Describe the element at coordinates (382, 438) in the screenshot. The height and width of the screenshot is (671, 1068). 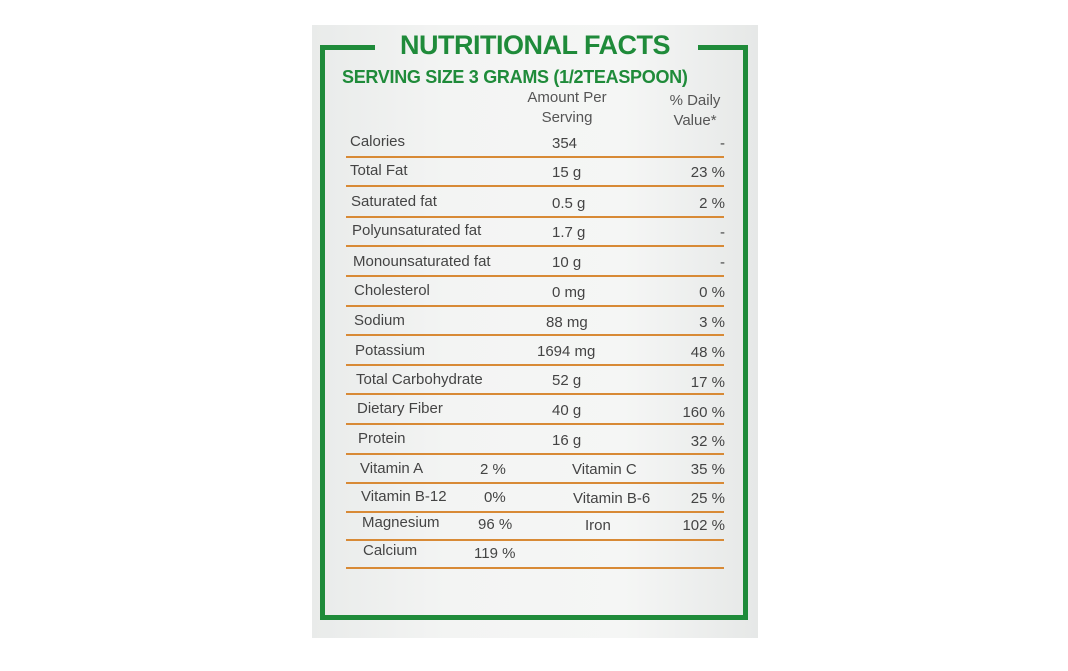
I see `nutrient-label: Protein` at that location.